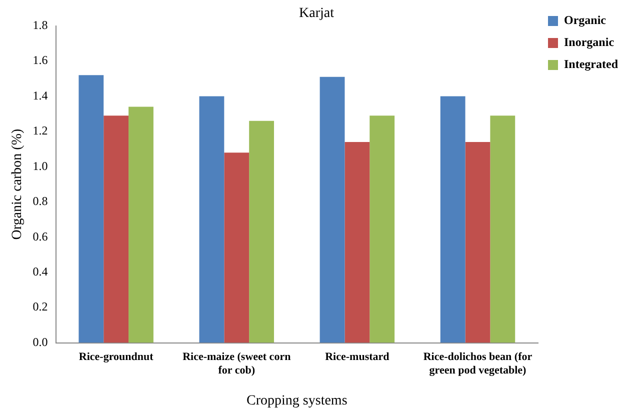 This screenshot has height=413, width=633. I want to click on y-tick-label: 0.6, so click(40, 236).